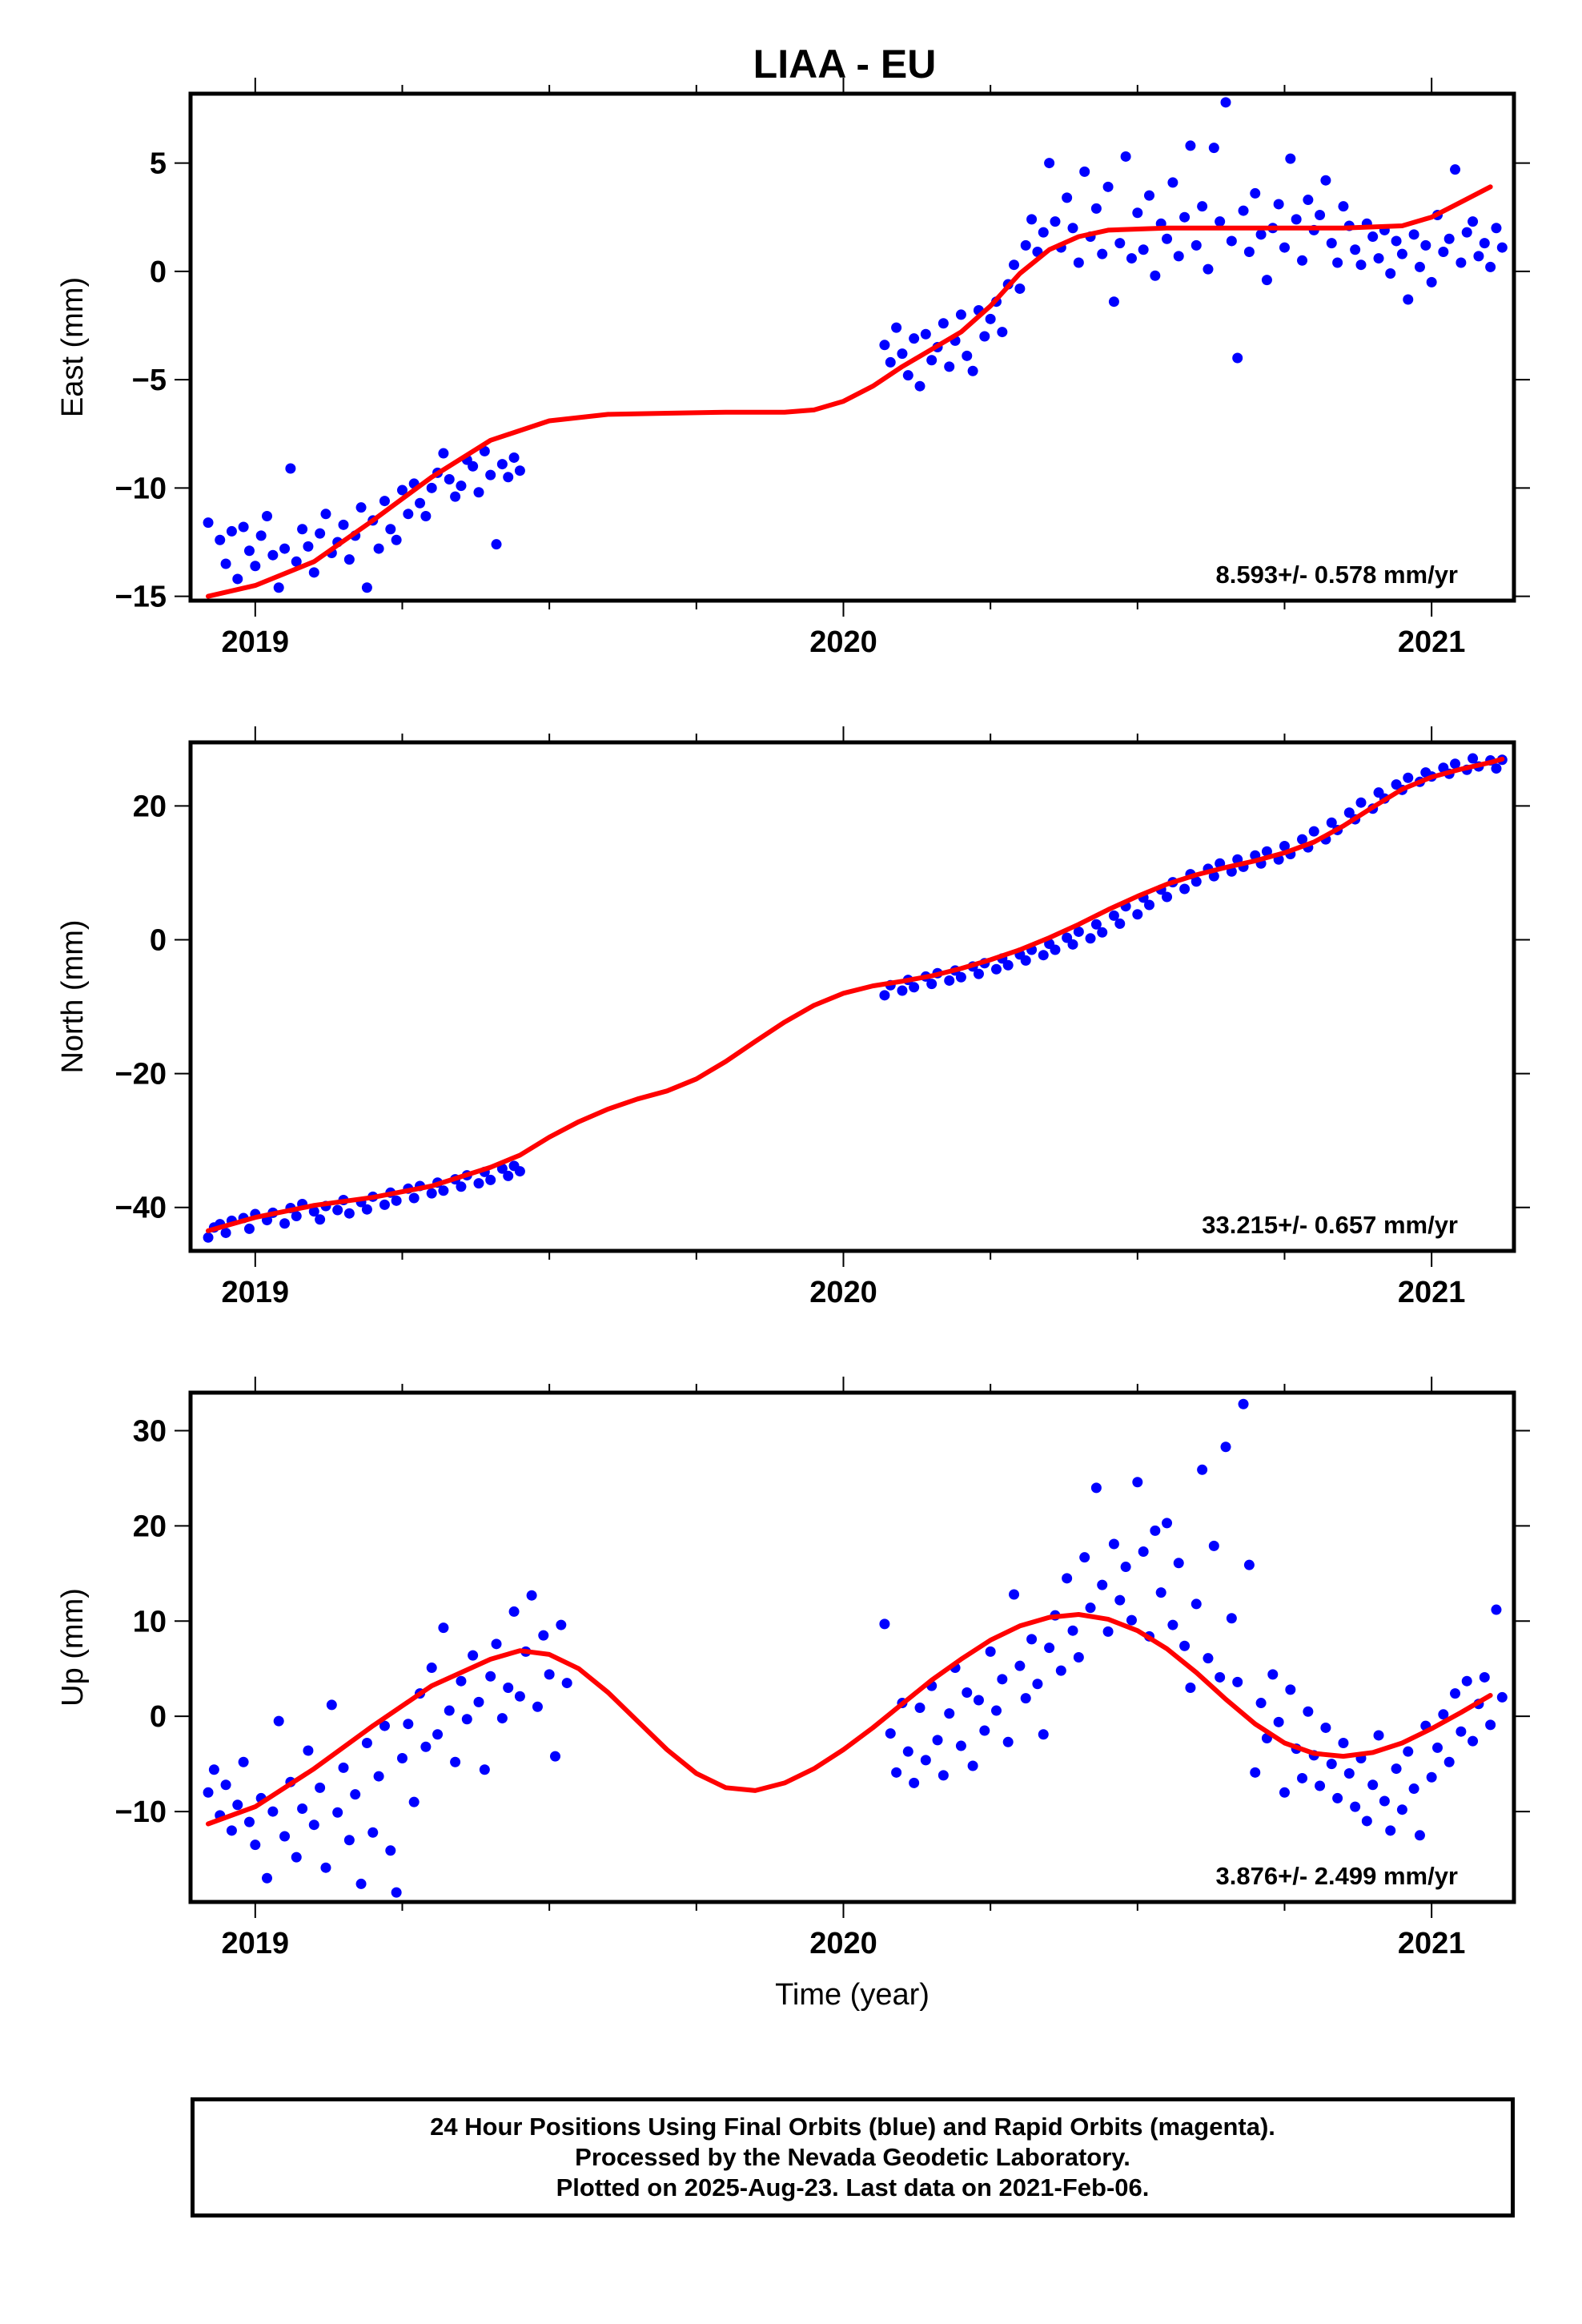 The width and height of the screenshot is (1582, 2324). What do you see at coordinates (141, 1075) in the screenshot?
I see `y-tick-label: −20` at bounding box center [141, 1075].